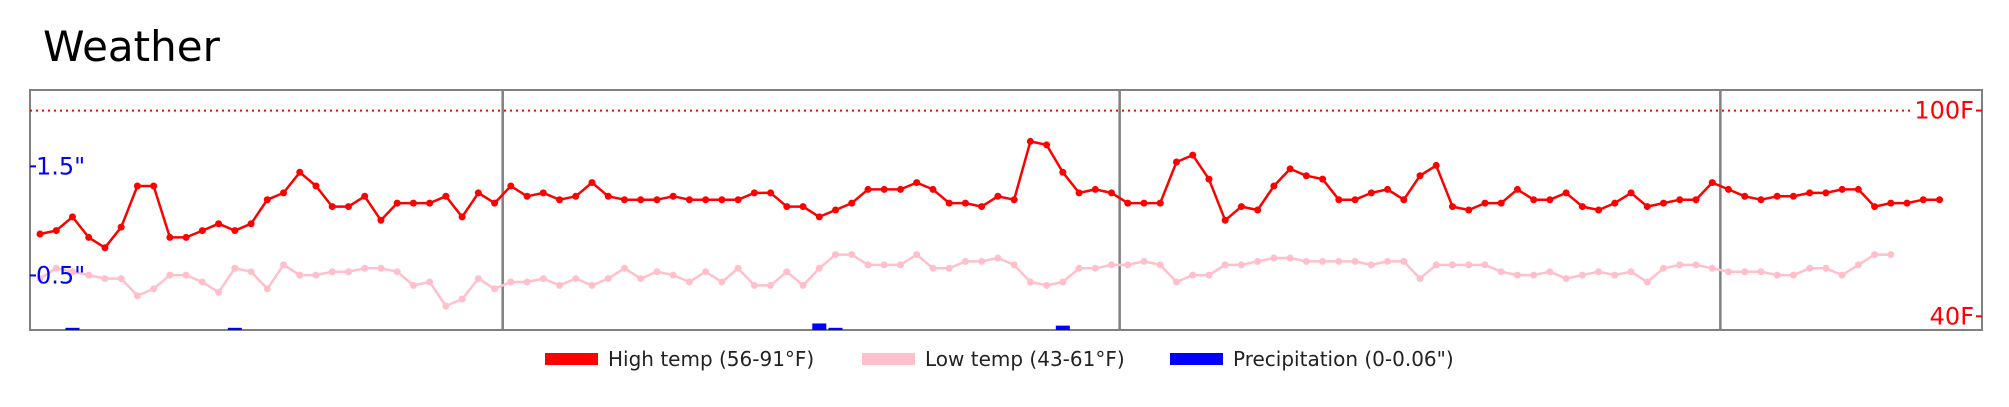 Image resolution: width=2009 pixels, height=407 pixels. I want to click on precipitation-bars, so click(567, 326).